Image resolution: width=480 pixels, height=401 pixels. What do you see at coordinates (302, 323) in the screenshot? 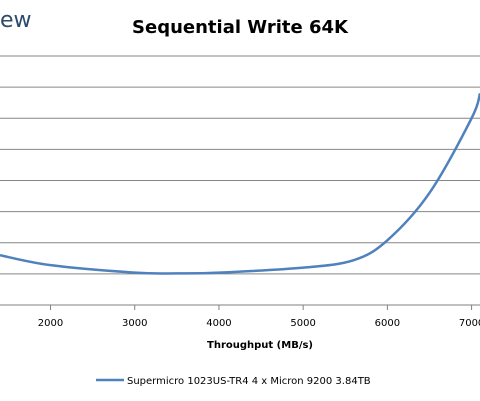
I see `x-tick-label: 5000` at bounding box center [302, 323].